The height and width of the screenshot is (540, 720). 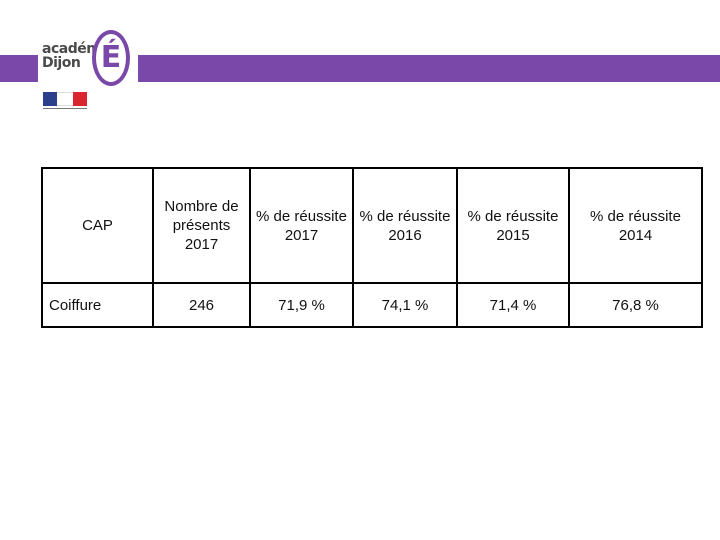 I want to click on header-cell-success-2015: % de réussite 2015, so click(x=513, y=225).